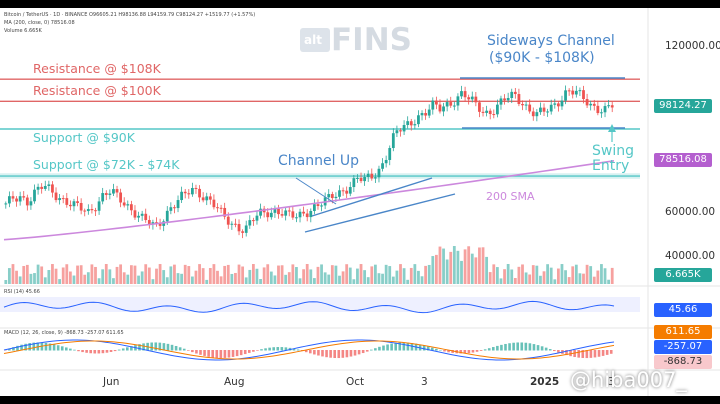 The width and height of the screenshot is (720, 404). Describe the element at coordinates (542, 58) in the screenshot. I see `sideways-channel-range: ($90K - $108K)` at that location.